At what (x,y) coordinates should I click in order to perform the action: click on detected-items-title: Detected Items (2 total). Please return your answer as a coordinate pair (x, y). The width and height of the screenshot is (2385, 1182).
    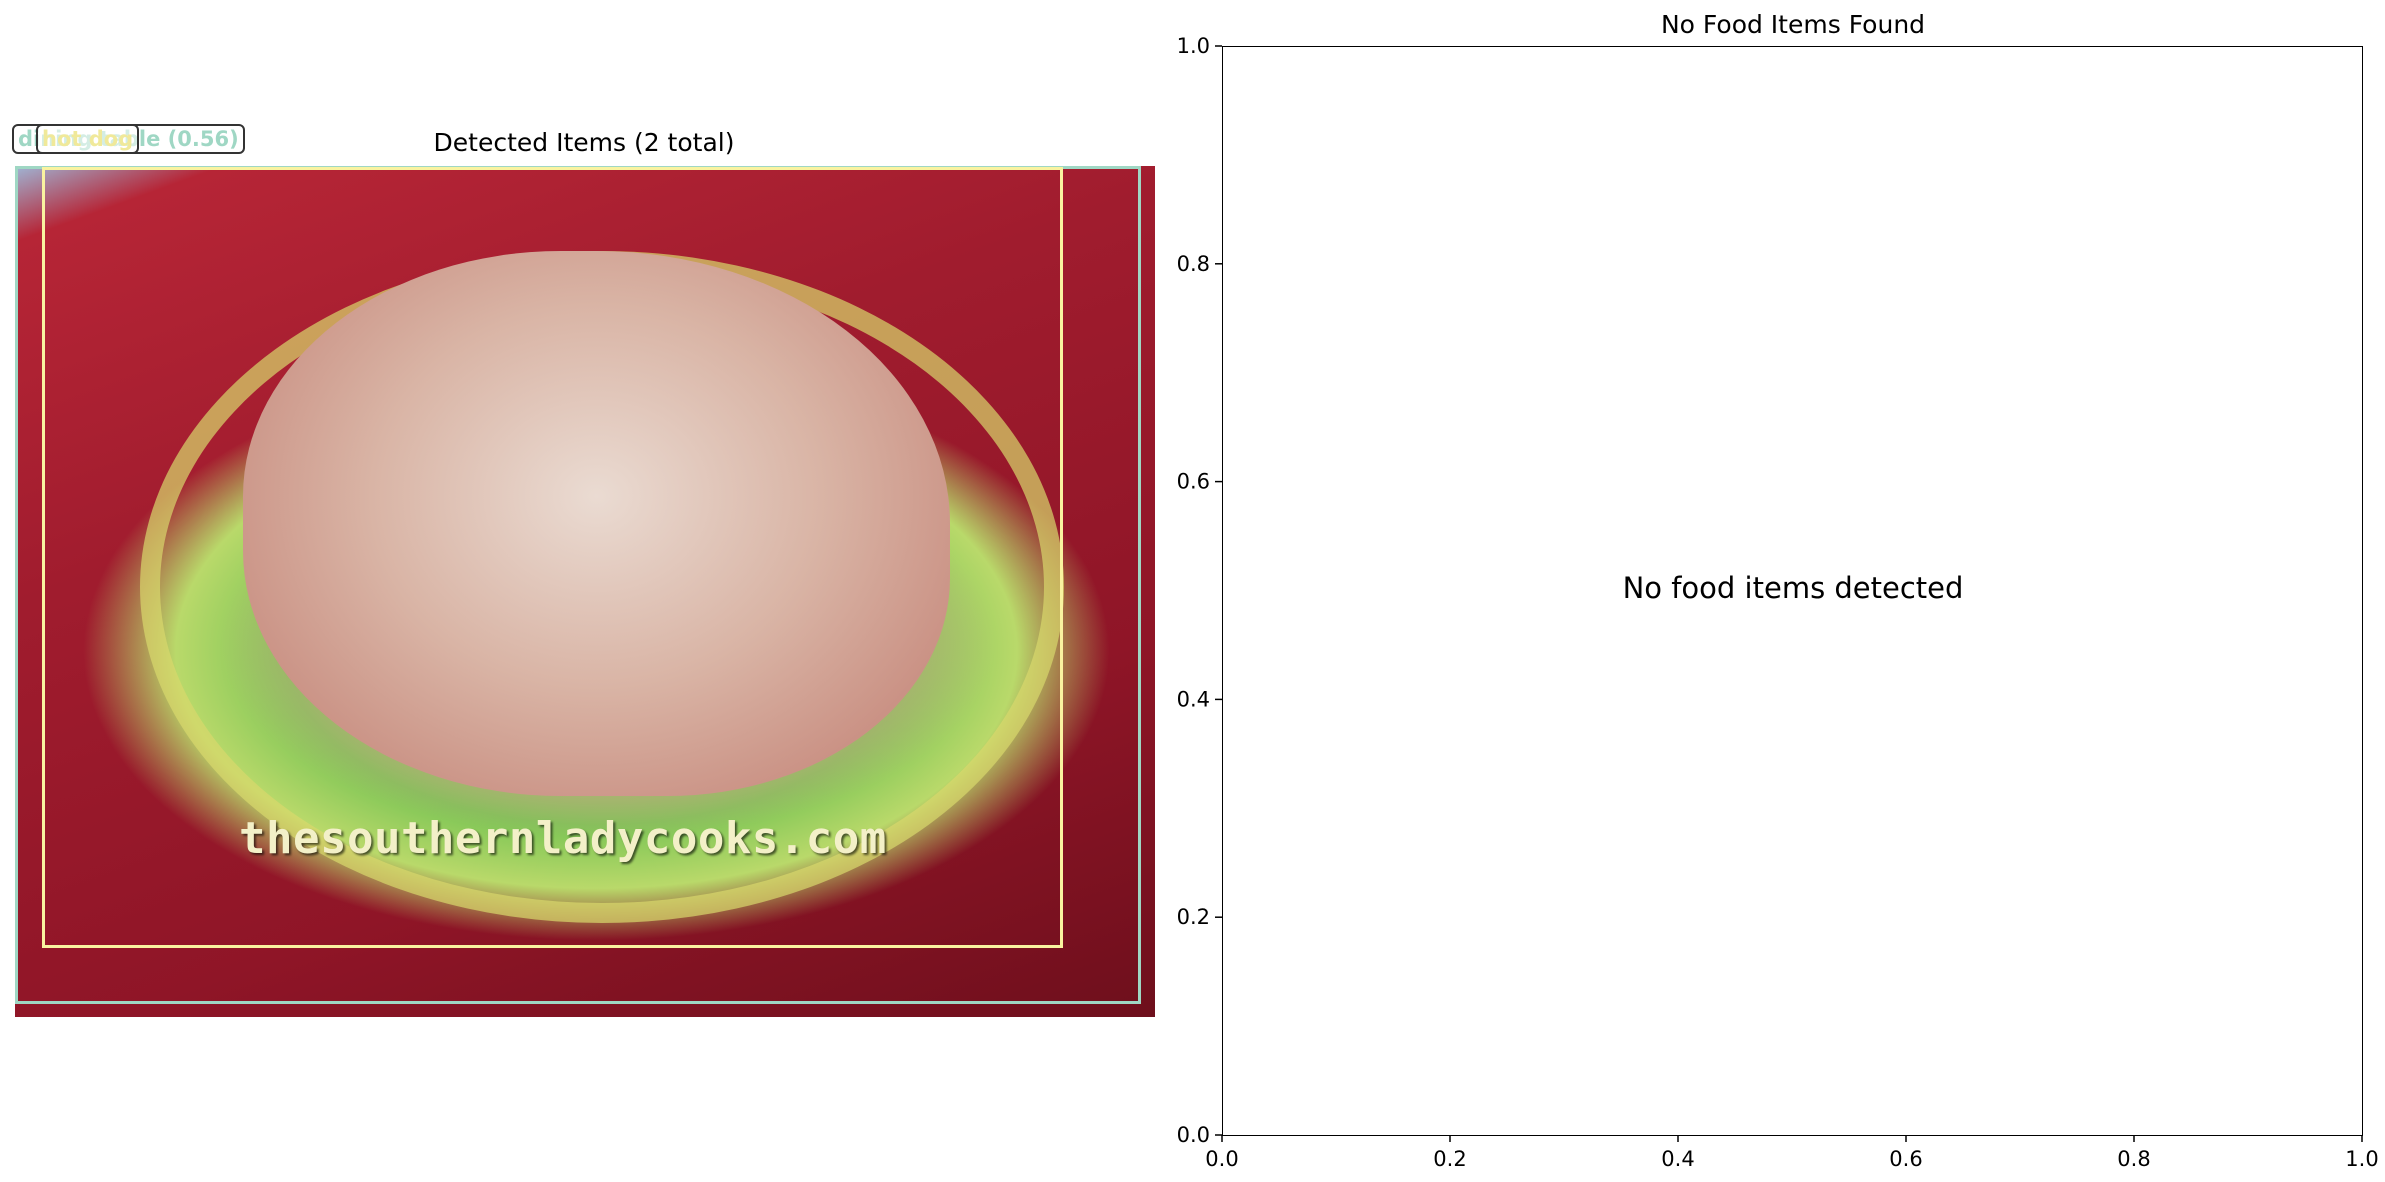
    Looking at the image, I should click on (584, 142).